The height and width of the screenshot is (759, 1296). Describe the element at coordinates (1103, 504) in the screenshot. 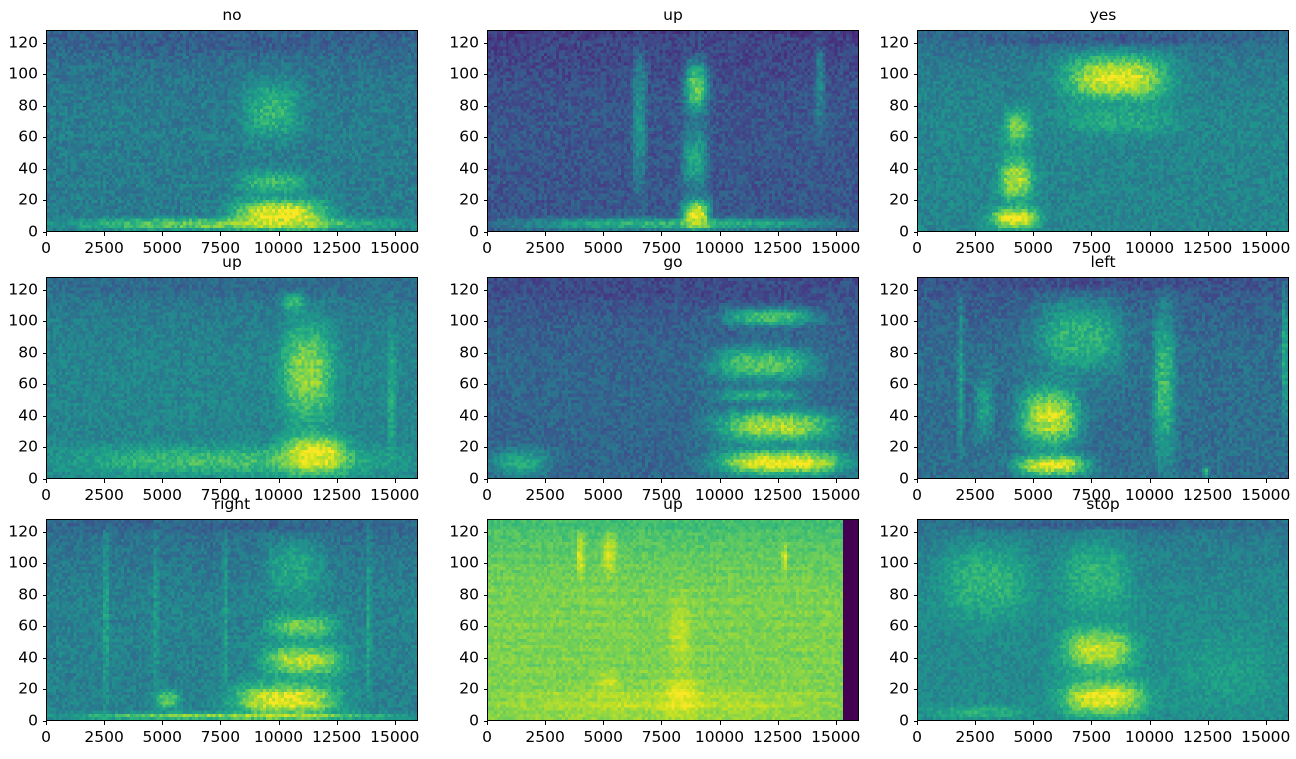

I see `panel-title: stop` at that location.